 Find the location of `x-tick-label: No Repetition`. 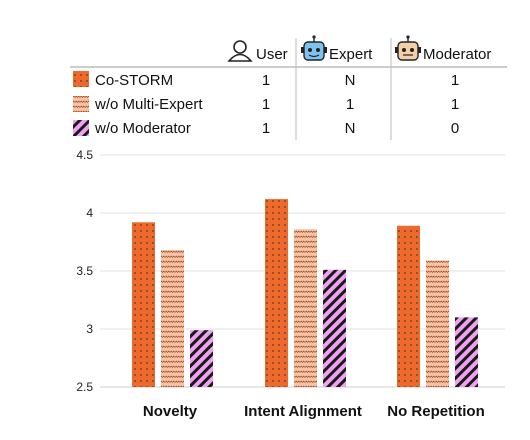

x-tick-label: No Repetition is located at coordinates (436, 411).